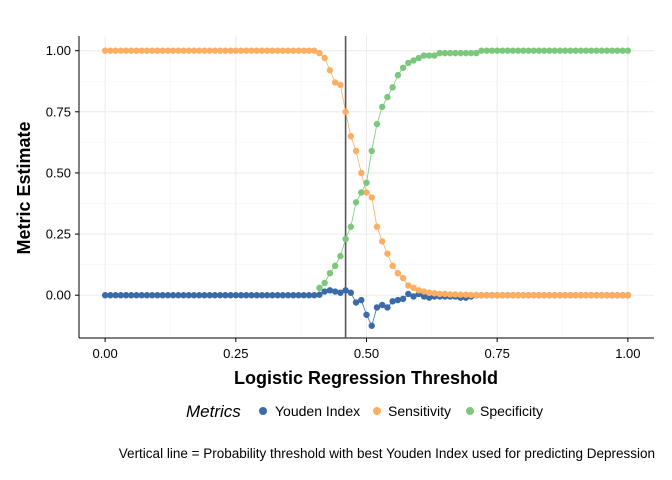 The height and width of the screenshot is (480, 672). What do you see at coordinates (263, 411) in the screenshot?
I see `legend-key-youden-index` at bounding box center [263, 411].